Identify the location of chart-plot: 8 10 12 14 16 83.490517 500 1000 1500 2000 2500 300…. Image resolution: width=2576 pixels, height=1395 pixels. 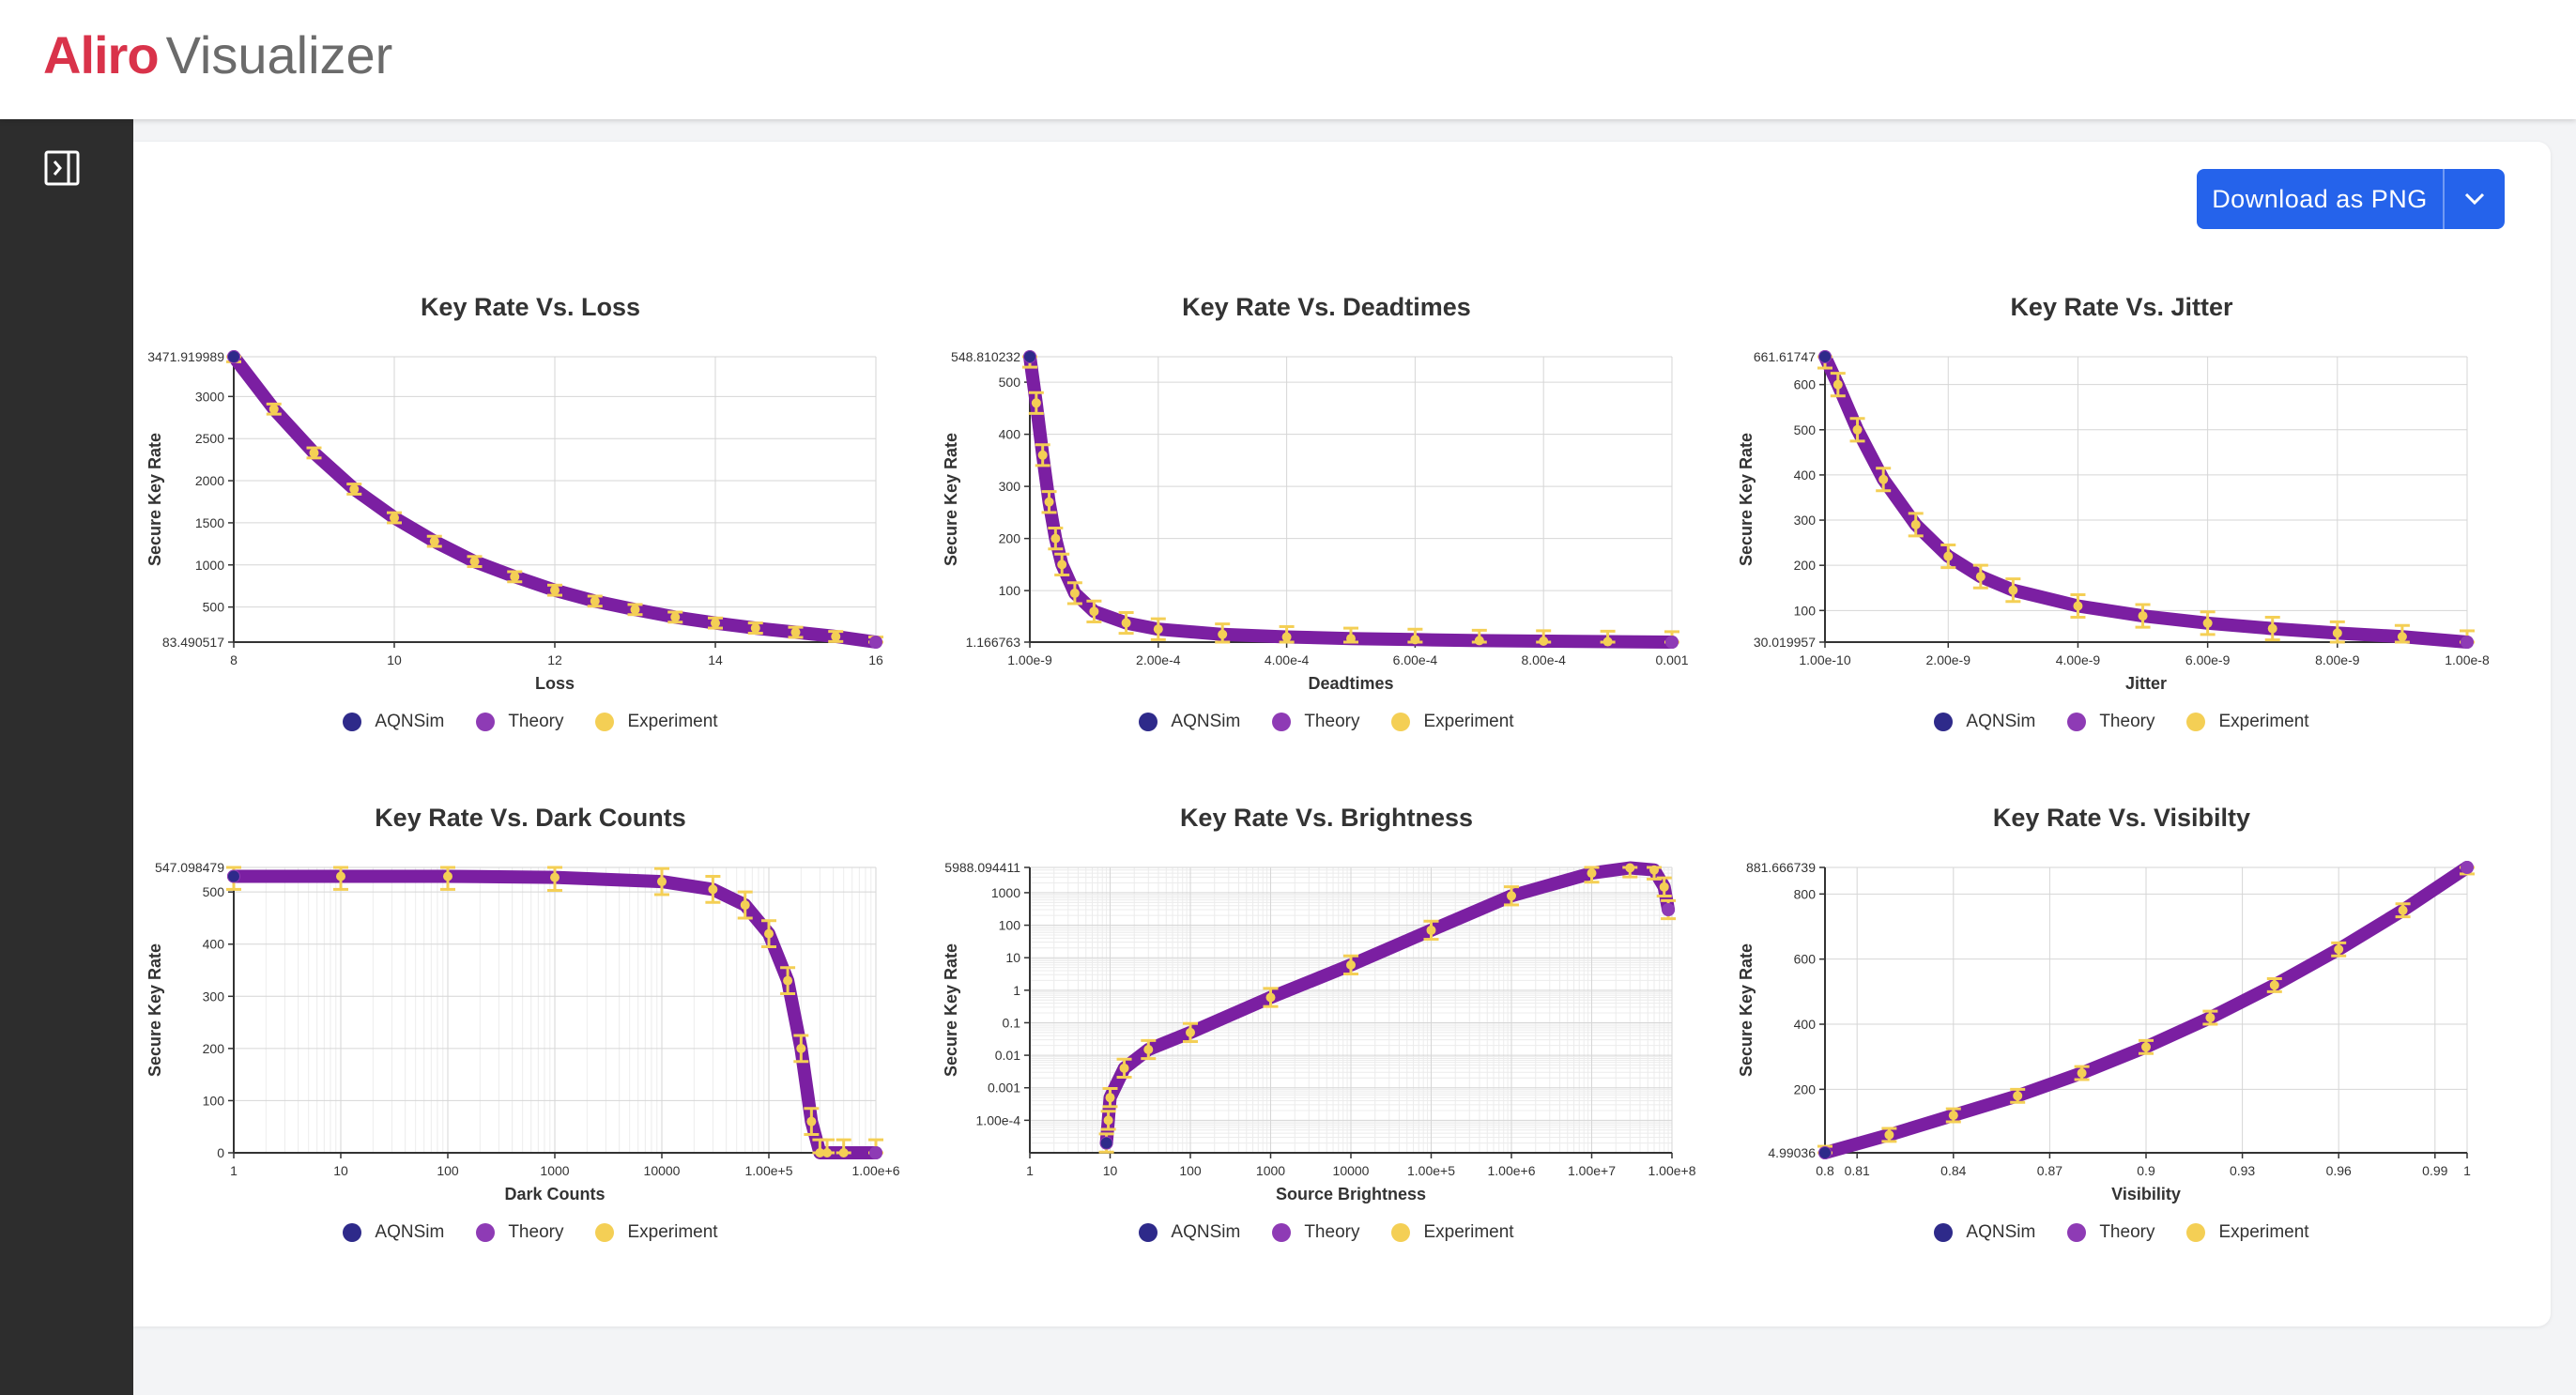
(515, 521).